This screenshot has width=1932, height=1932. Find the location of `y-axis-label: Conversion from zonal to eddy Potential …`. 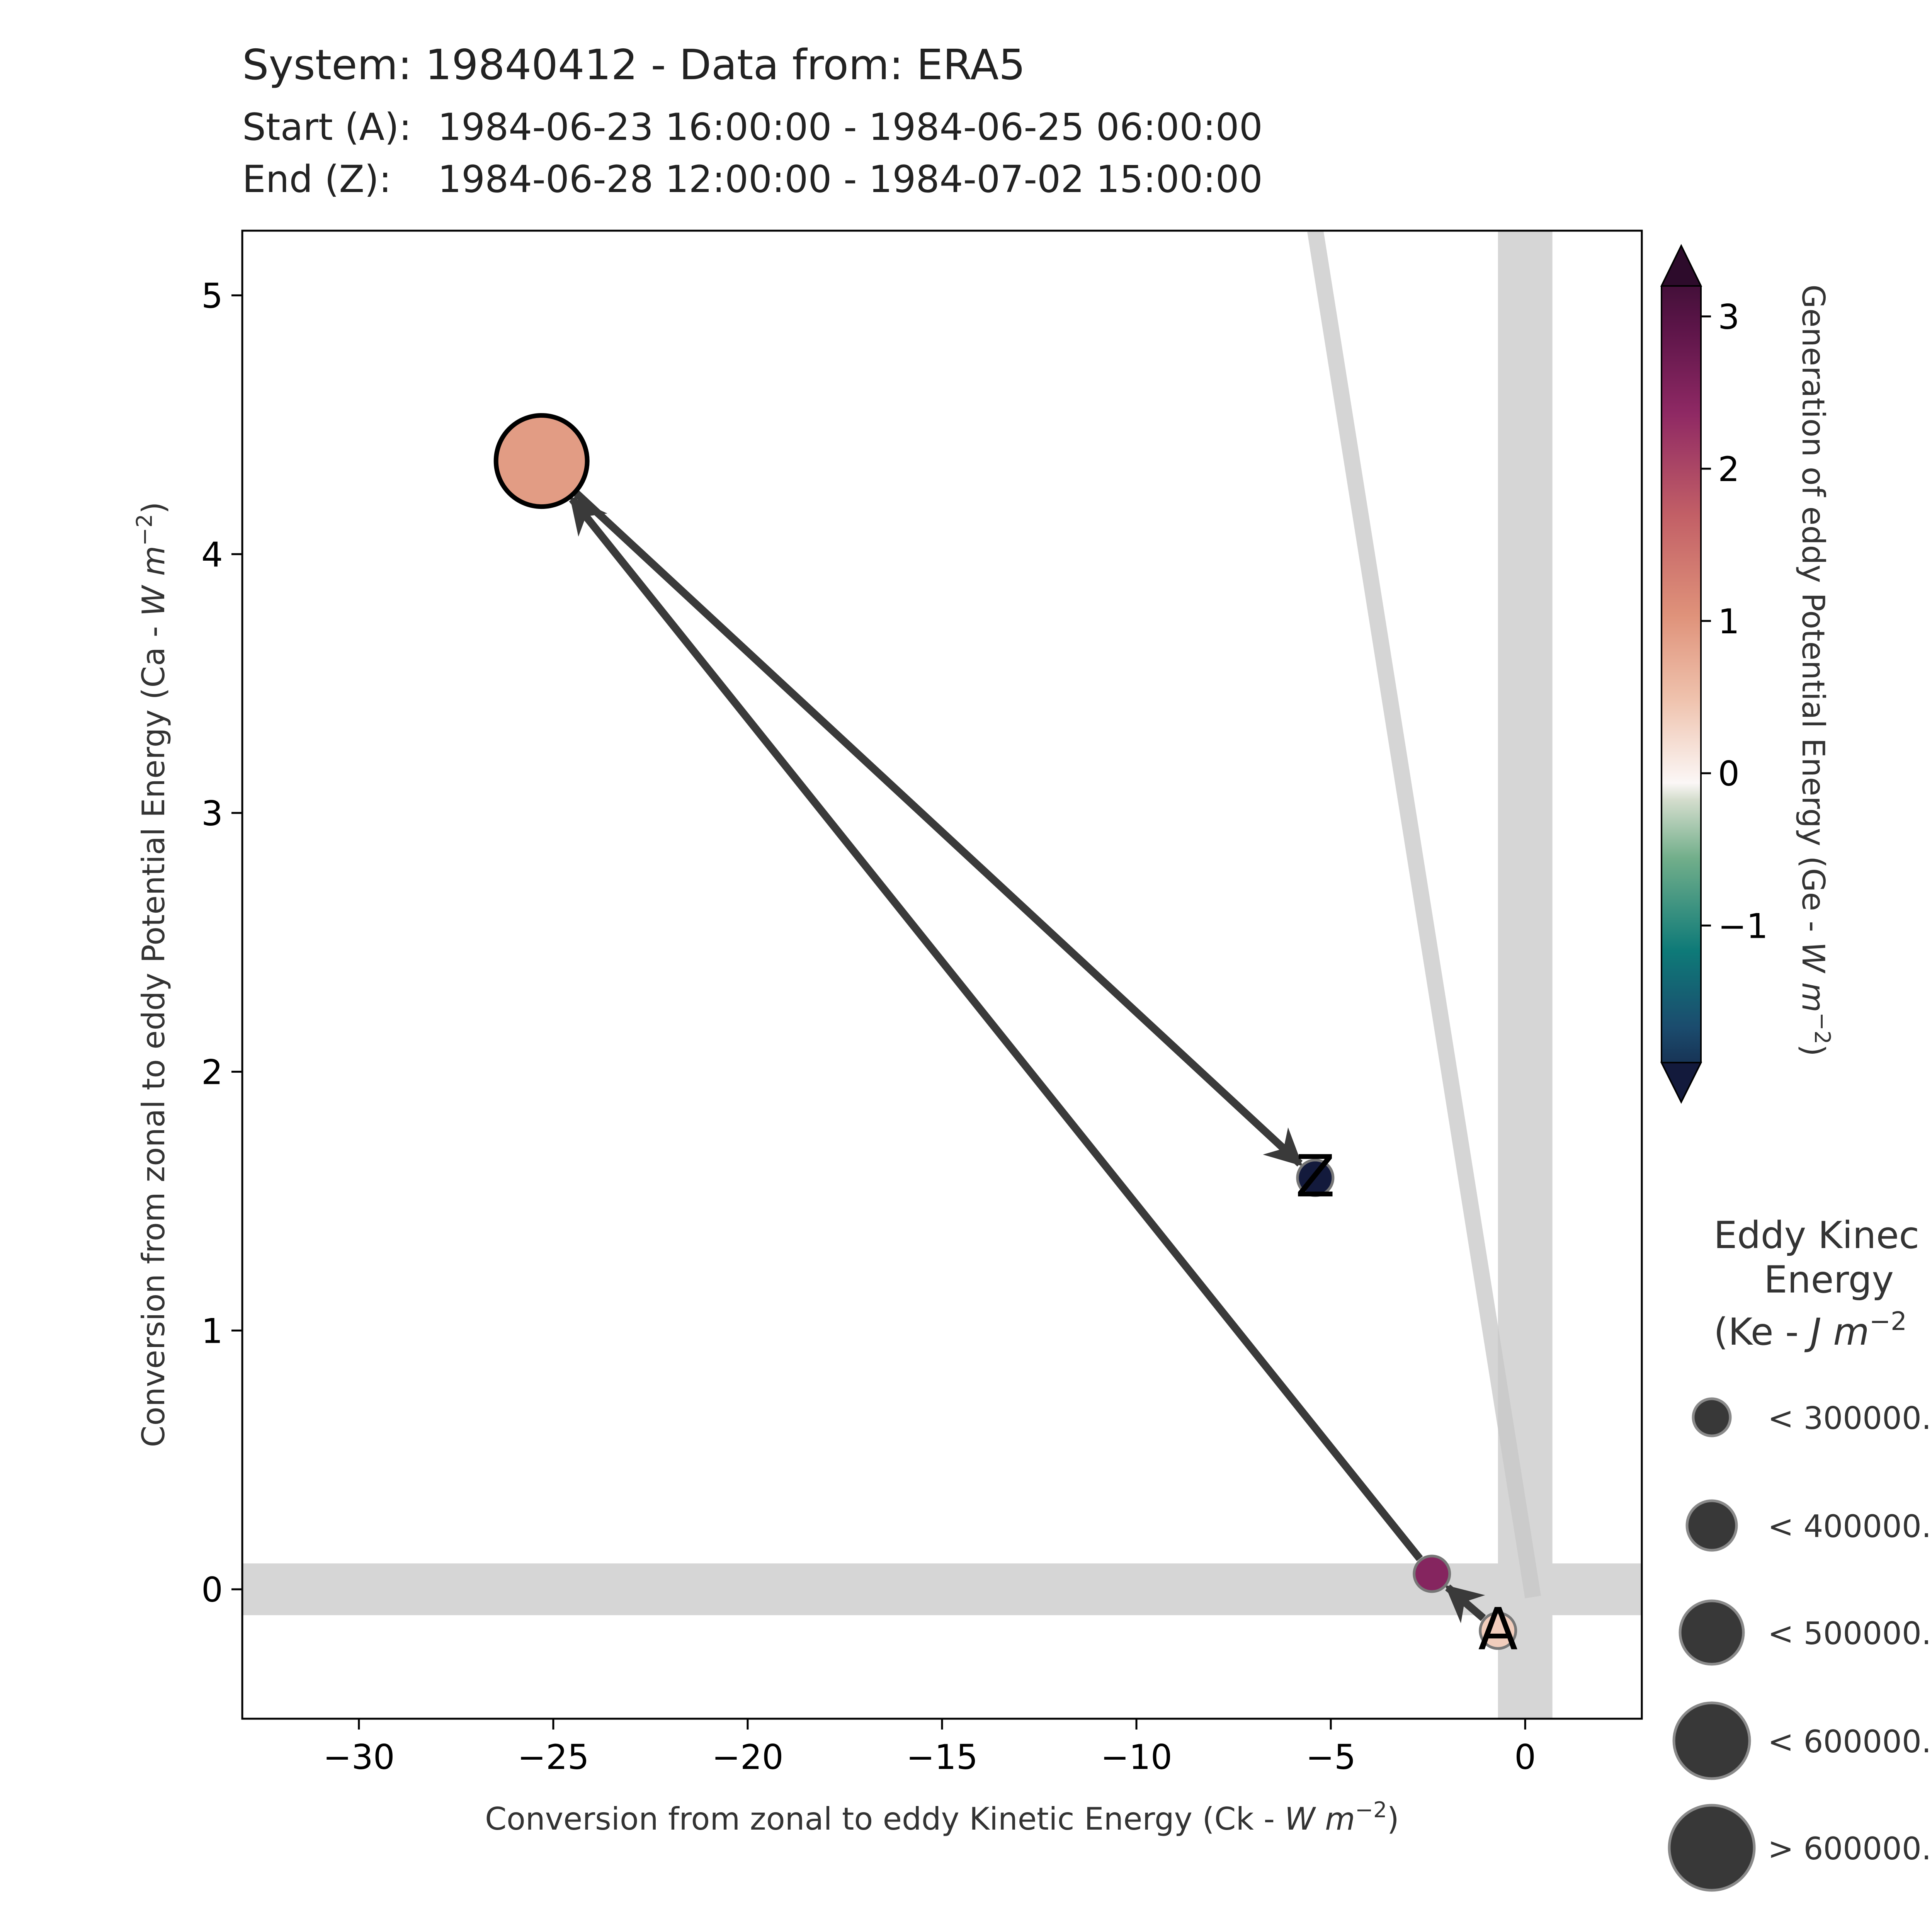

y-axis-label: Conversion from zonal to eddy Potential … is located at coordinates (152, 975).